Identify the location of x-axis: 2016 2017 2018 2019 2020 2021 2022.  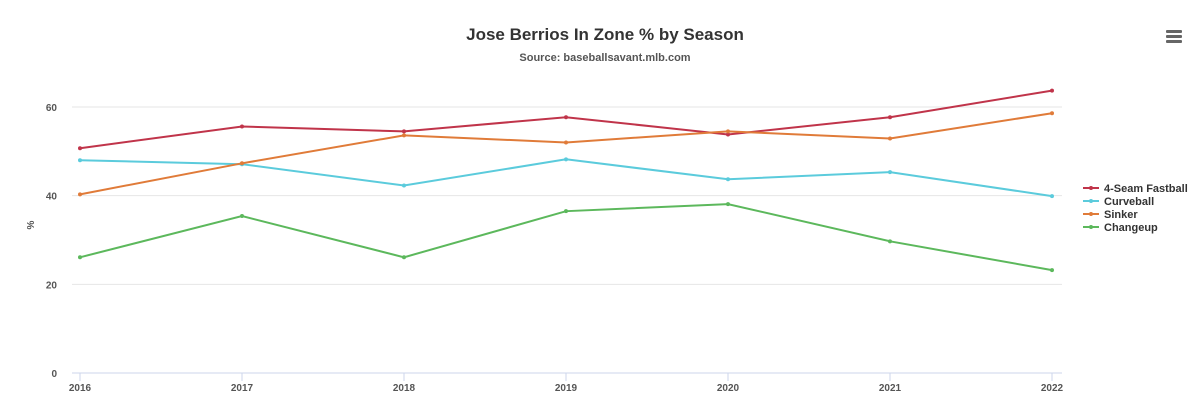
(566, 383).